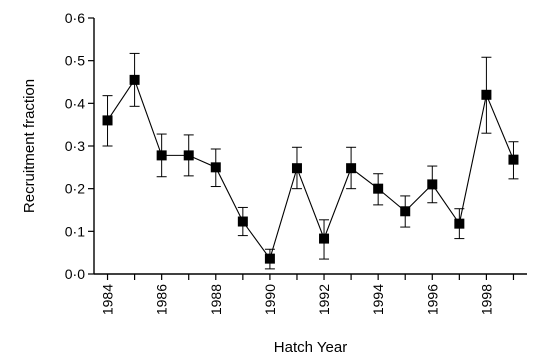 Image resolution: width=533 pixels, height=361 pixels. I want to click on x-tick-label: 1994, so click(378, 299).